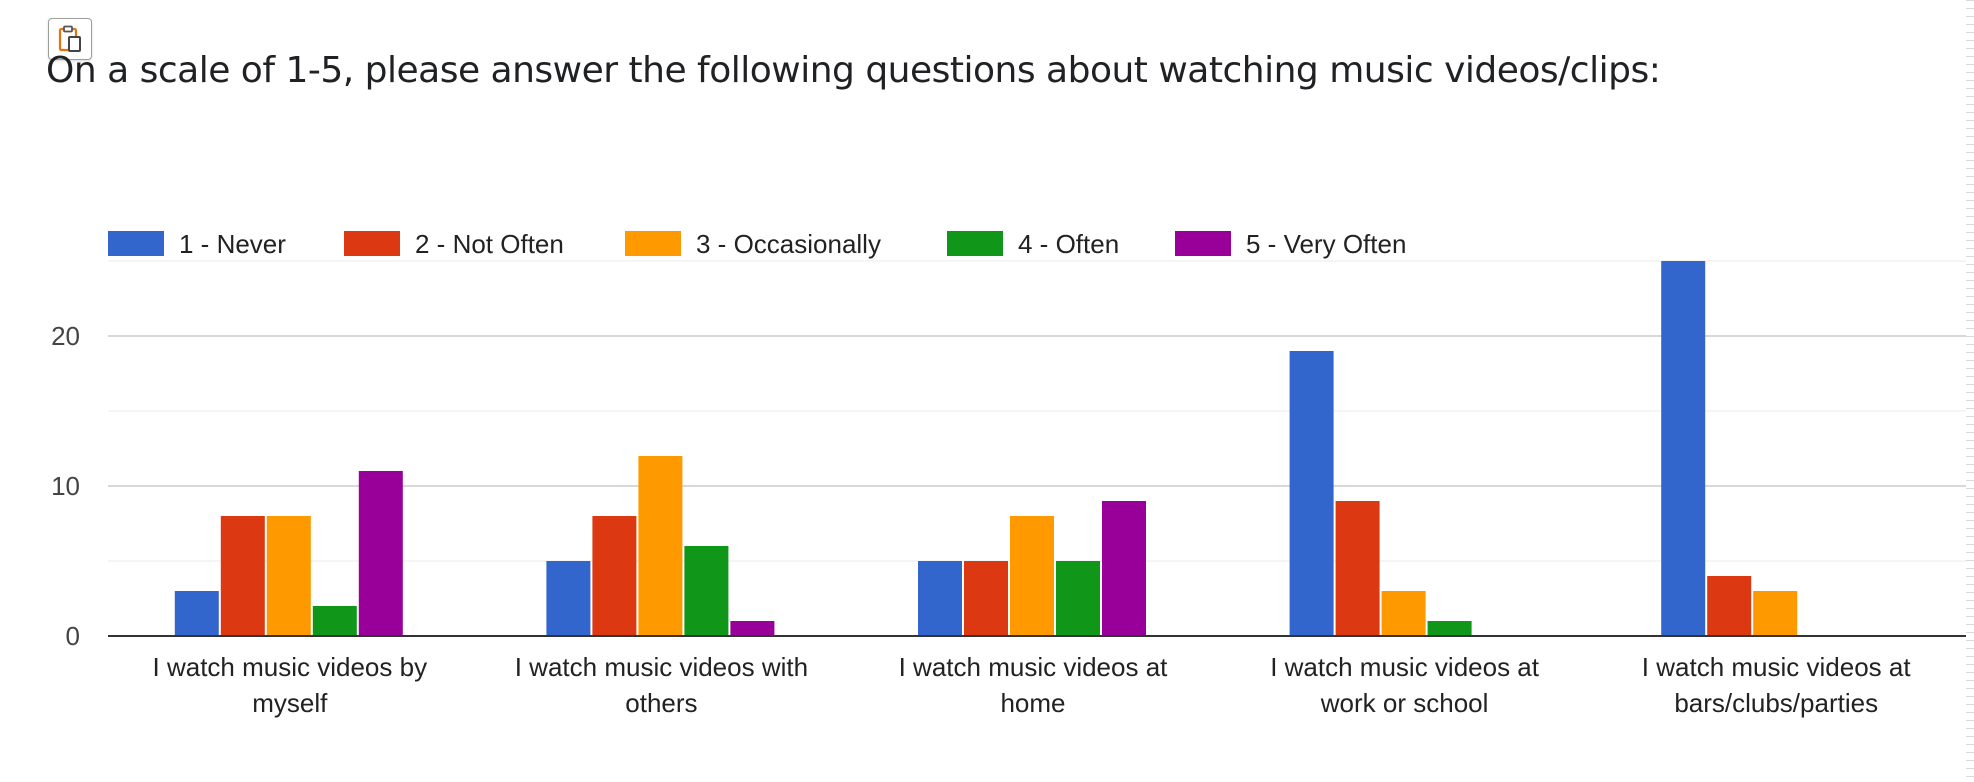 The height and width of the screenshot is (782, 1974). Describe the element at coordinates (1776, 703) in the screenshot. I see `x-tick-label: bars/clubs/parties` at that location.